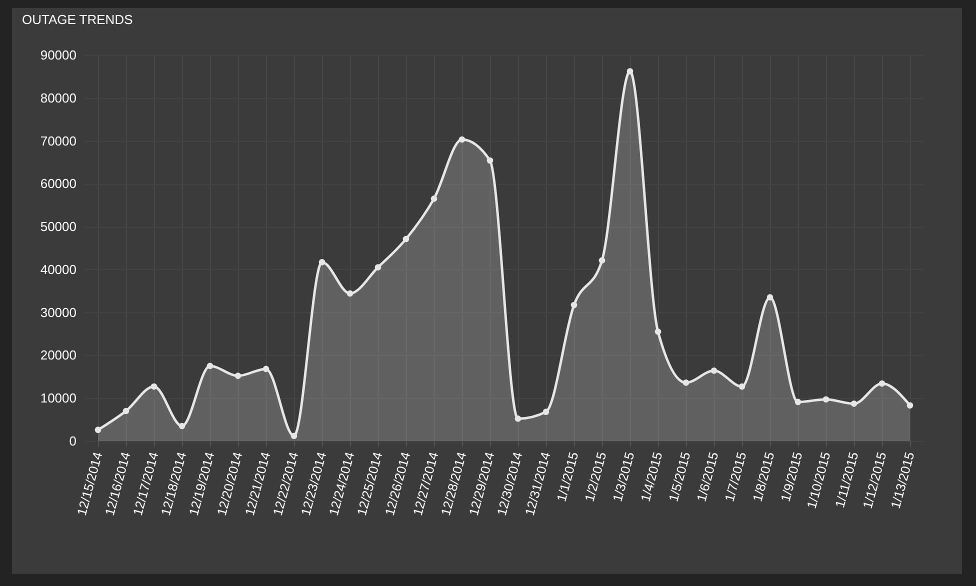  What do you see at coordinates (58, 312) in the screenshot?
I see `y-tick-label: 30000` at bounding box center [58, 312].